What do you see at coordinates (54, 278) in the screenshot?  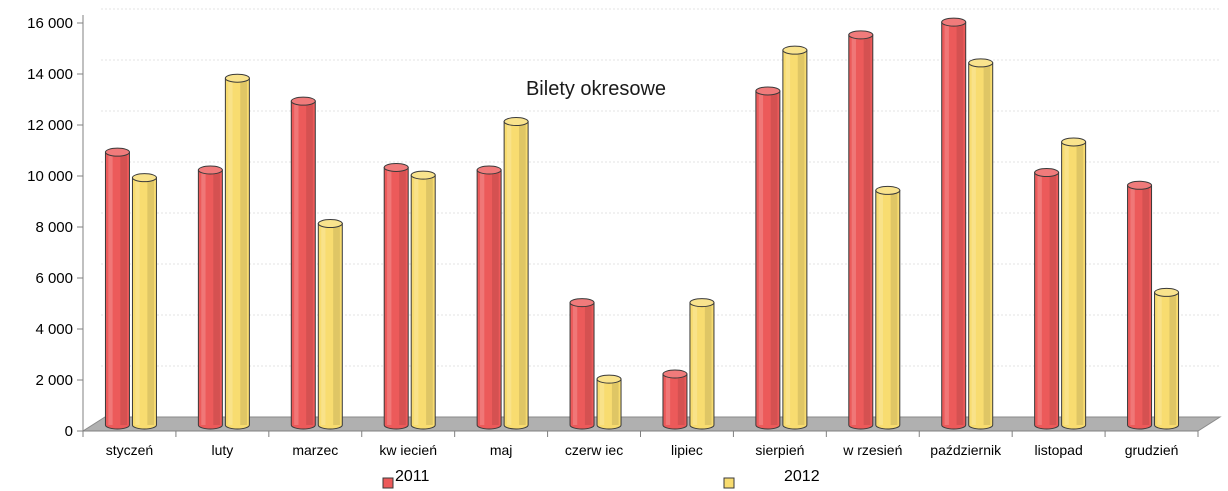 I see `y-tick-label: 6 000` at bounding box center [54, 278].